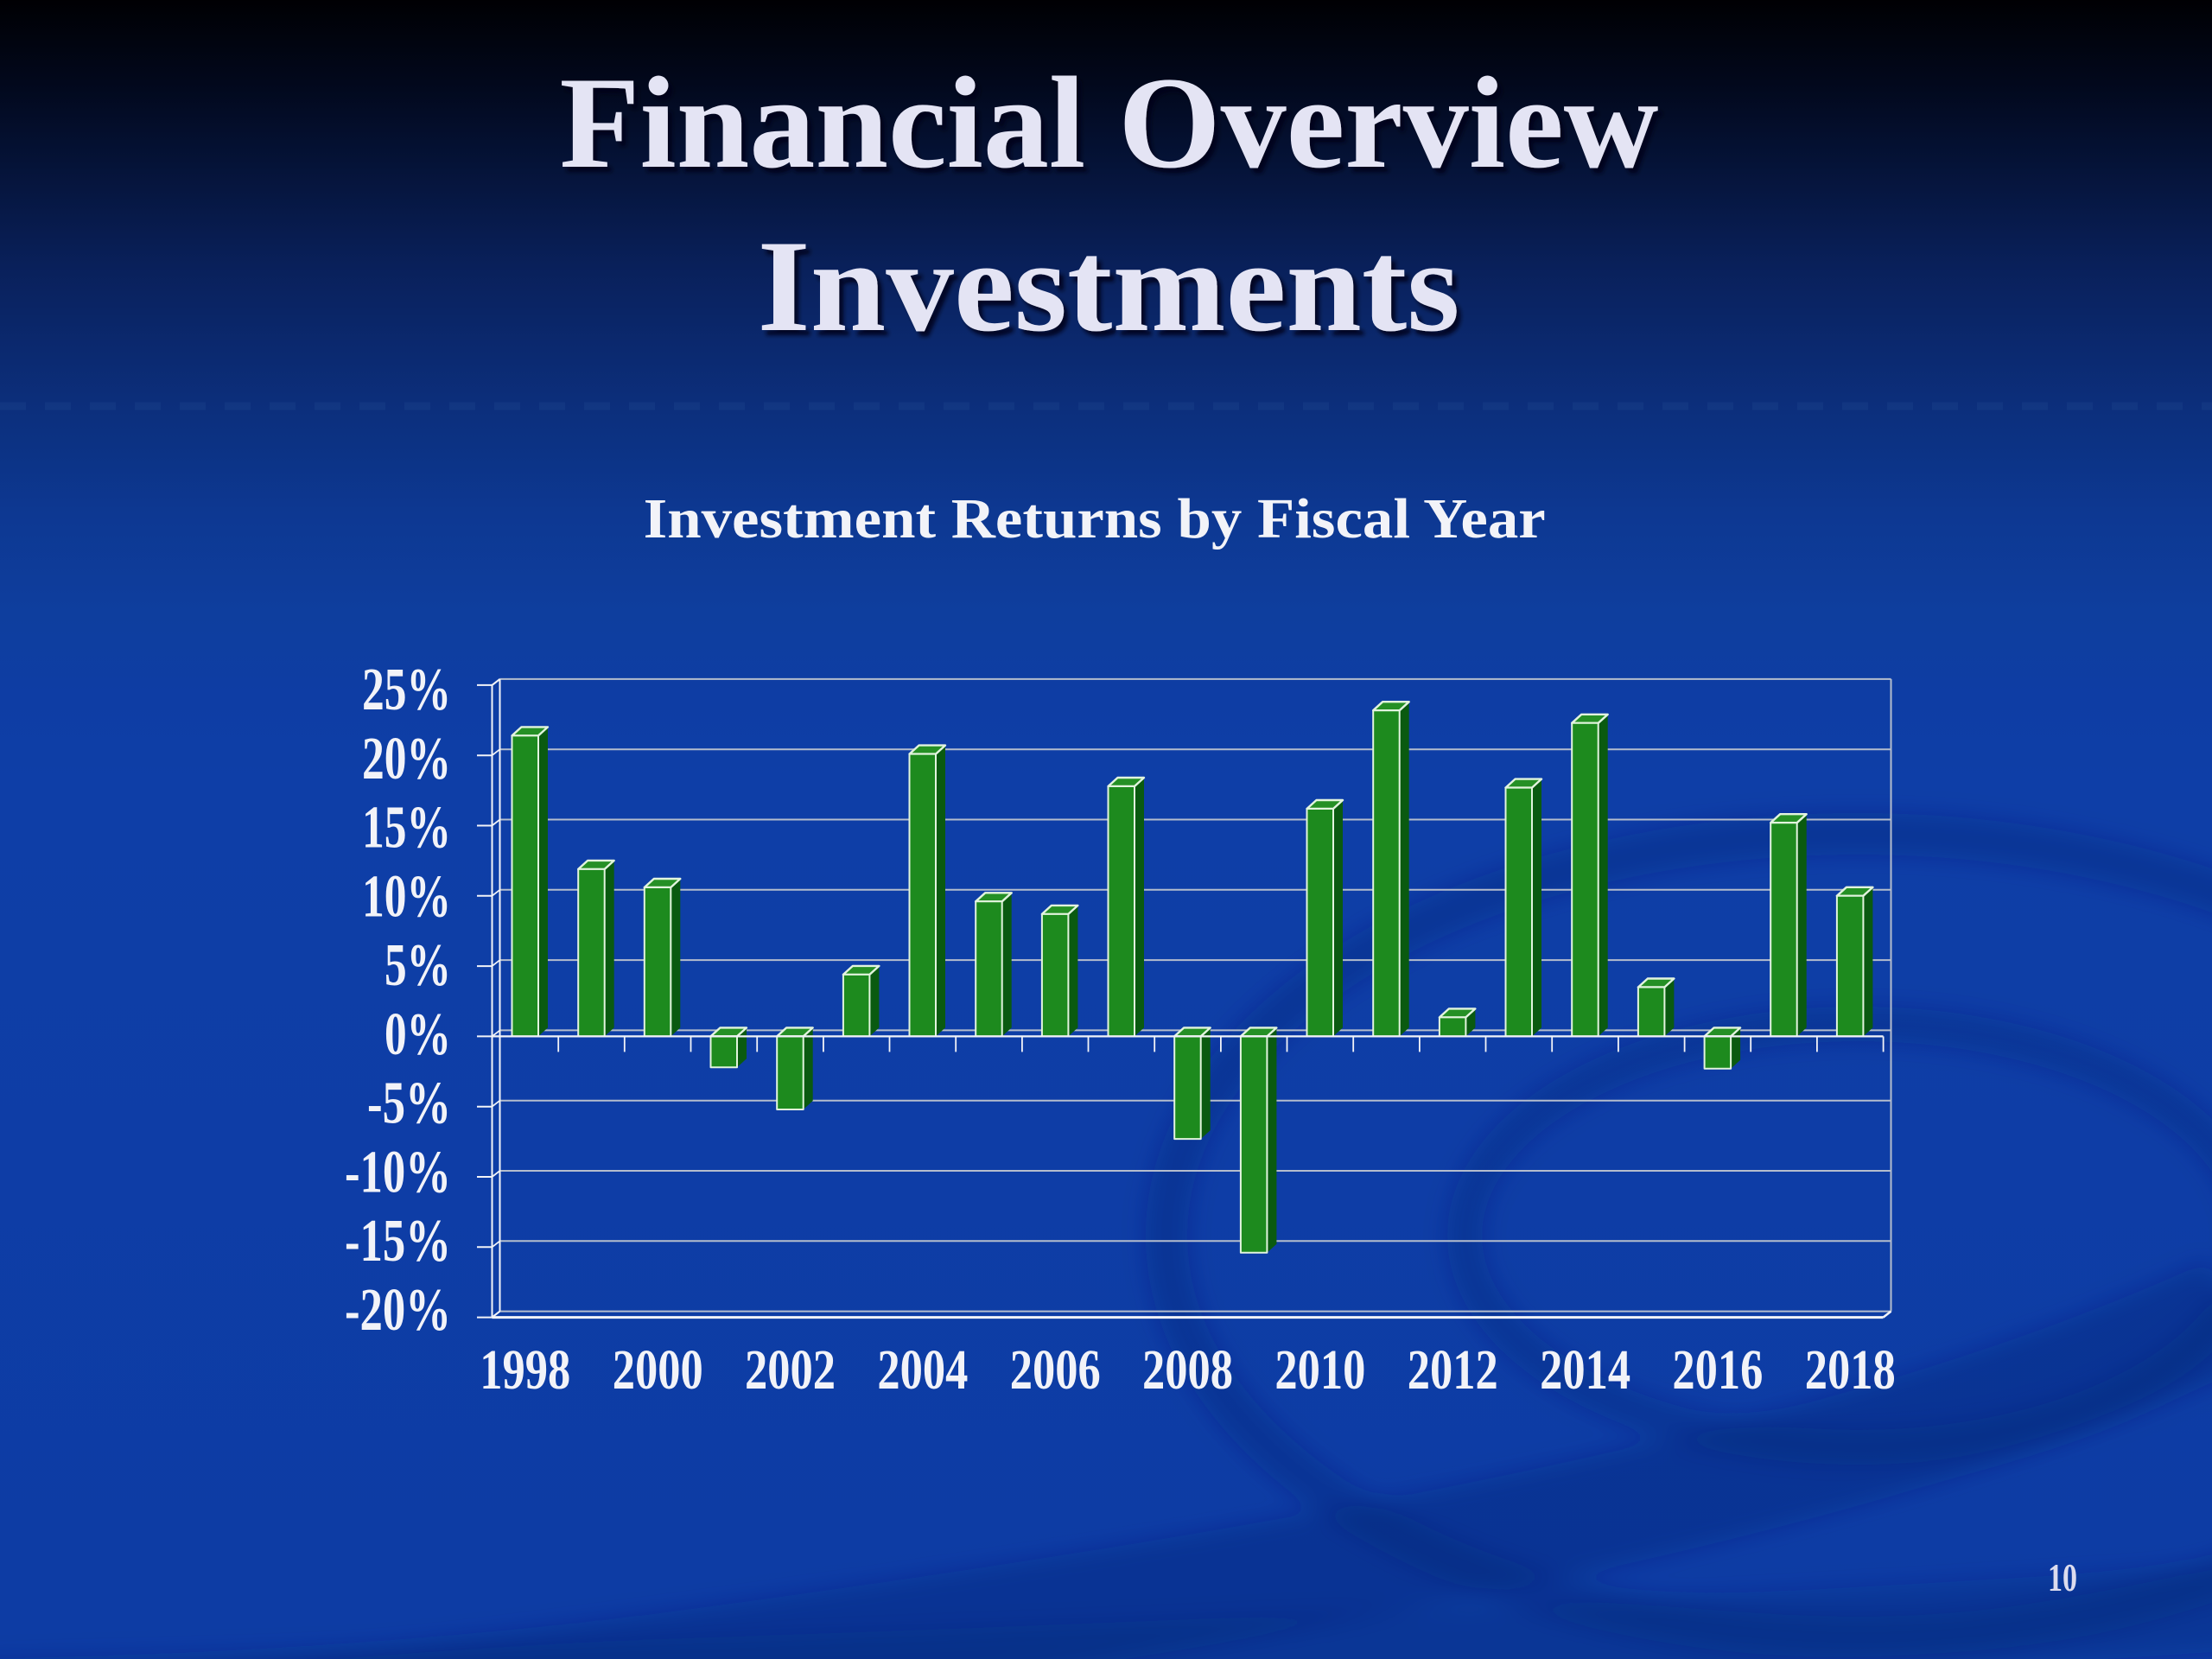 The width and height of the screenshot is (2212, 1659). I want to click on svg-text: Investments, so click(1109, 286).